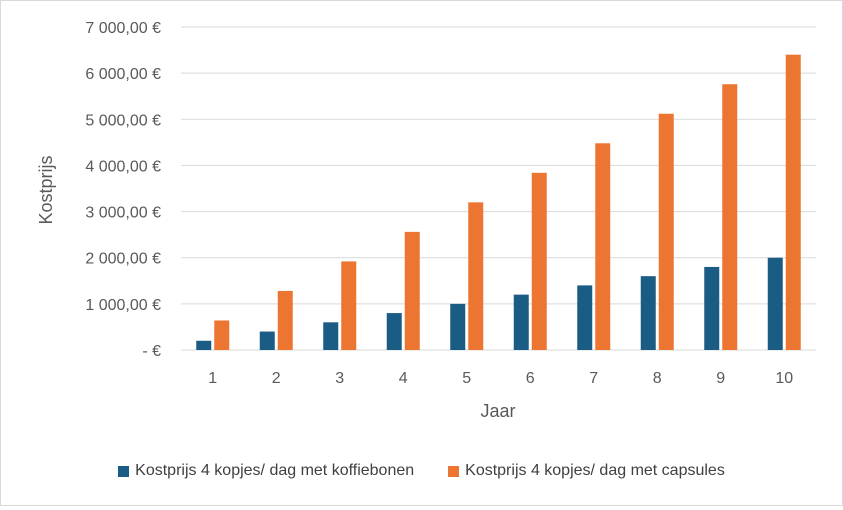 This screenshot has width=843, height=510. I want to click on x-tick-label: 3, so click(339, 378).